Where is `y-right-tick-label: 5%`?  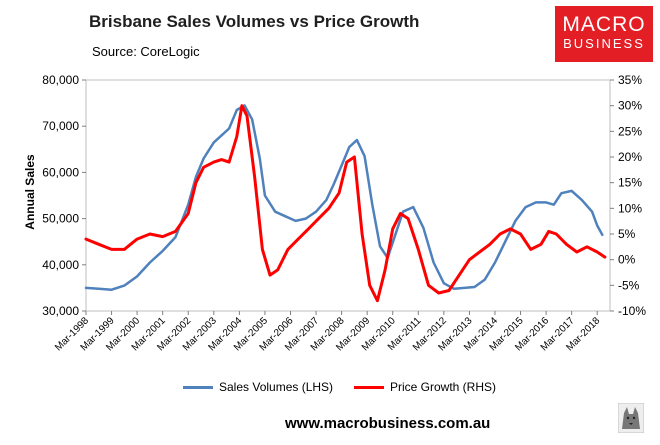
y-right-tick-label: 5% is located at coordinates (627, 234).